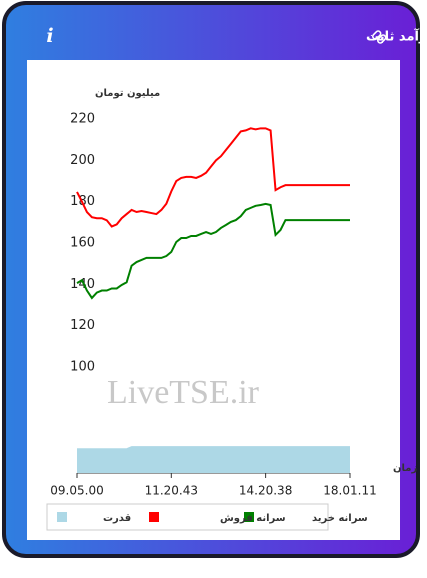 Image resolution: width=427 pixels, height=578 pixels. Describe the element at coordinates (265, 491) in the screenshot. I see `x-tick-label: 14.20.38` at that location.